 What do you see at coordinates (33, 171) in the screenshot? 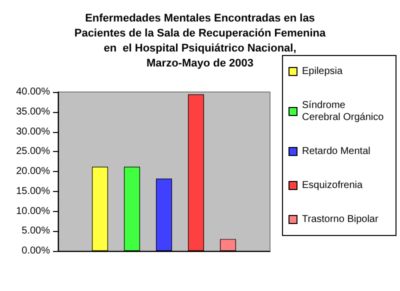
I see `y-tick-label: 20.00%` at bounding box center [33, 171].